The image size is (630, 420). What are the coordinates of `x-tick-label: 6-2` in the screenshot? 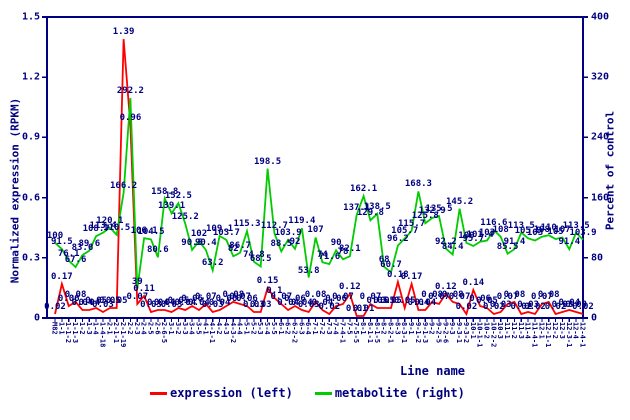 It's located at (287, 328).